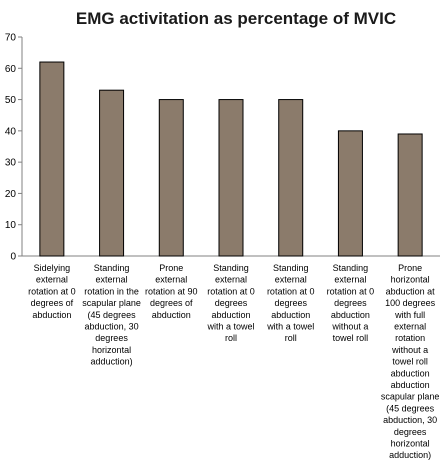 The height and width of the screenshot is (473, 440). What do you see at coordinates (13, 257) in the screenshot?
I see `y-tick-label: 0` at bounding box center [13, 257].